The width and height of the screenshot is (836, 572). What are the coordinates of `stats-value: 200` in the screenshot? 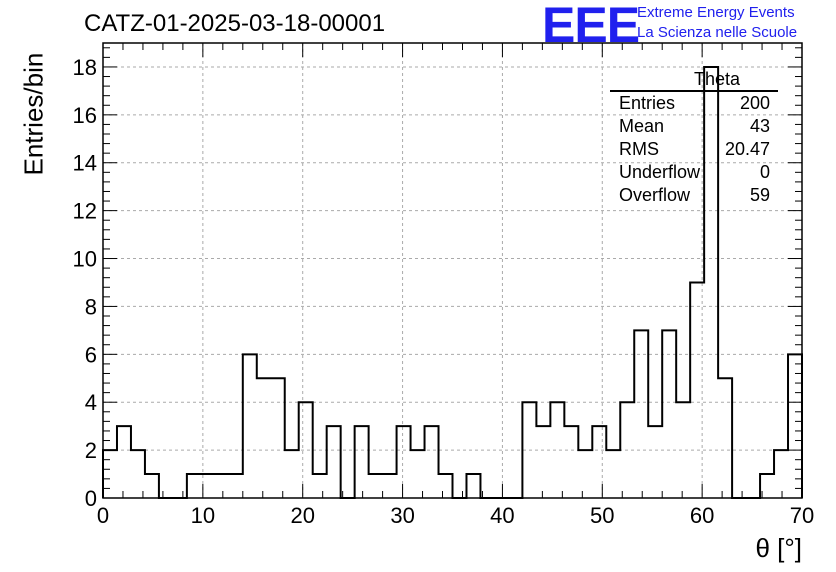 It's located at (754, 103).